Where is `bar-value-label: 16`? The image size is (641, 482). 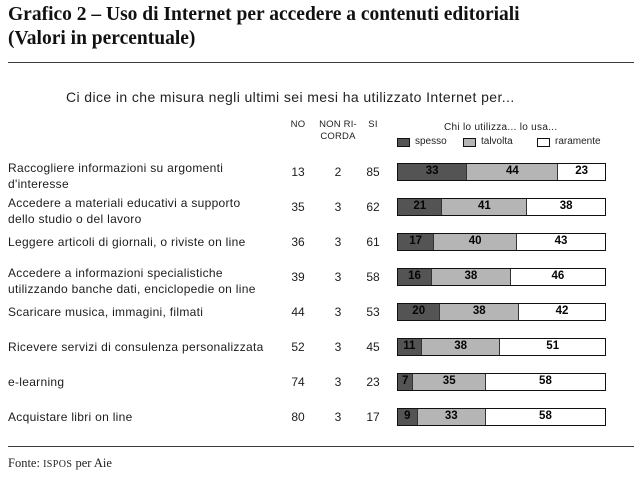 bar-value-label: 16 is located at coordinates (414, 275).